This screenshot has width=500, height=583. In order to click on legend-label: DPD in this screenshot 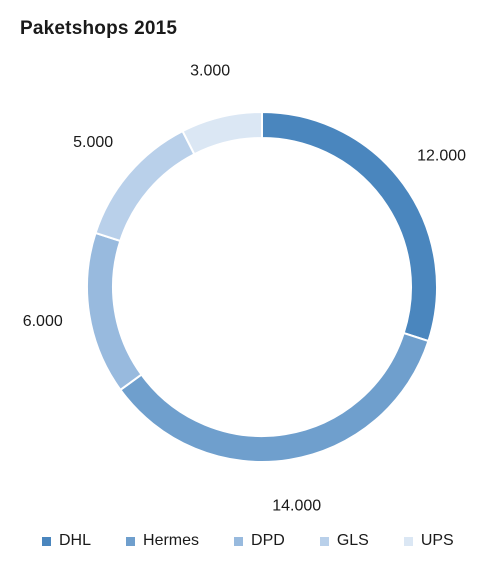, I will do `click(268, 540)`.